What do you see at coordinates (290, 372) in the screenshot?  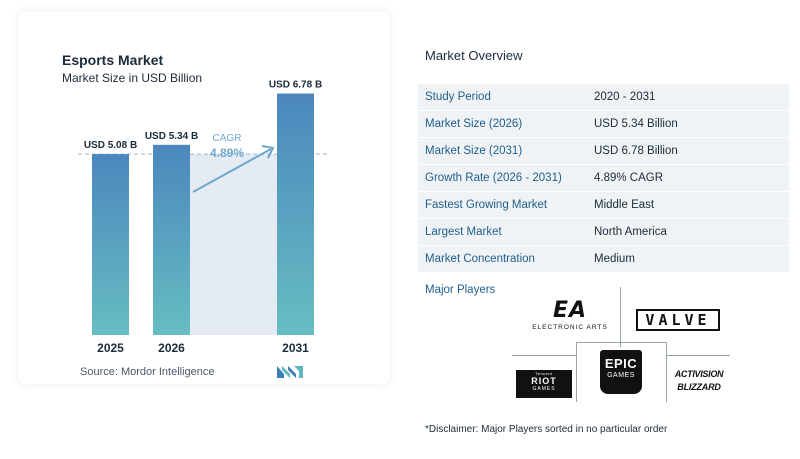 I see `mordor-logo-icon` at bounding box center [290, 372].